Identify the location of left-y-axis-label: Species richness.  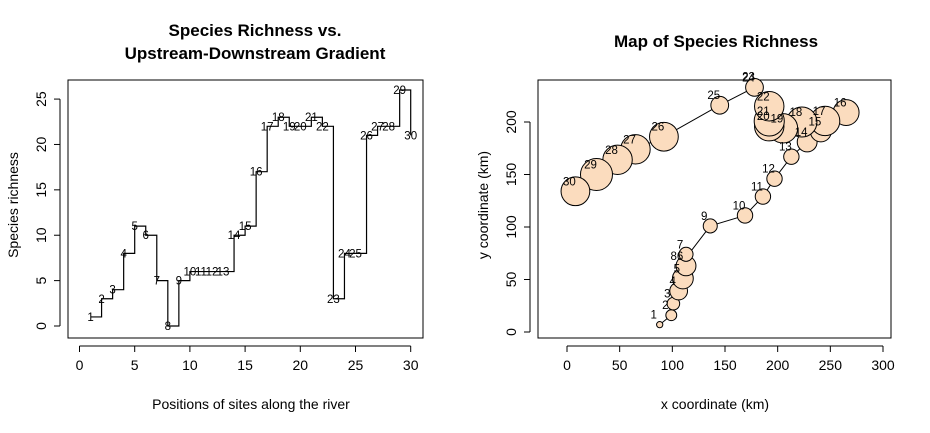
(13, 205).